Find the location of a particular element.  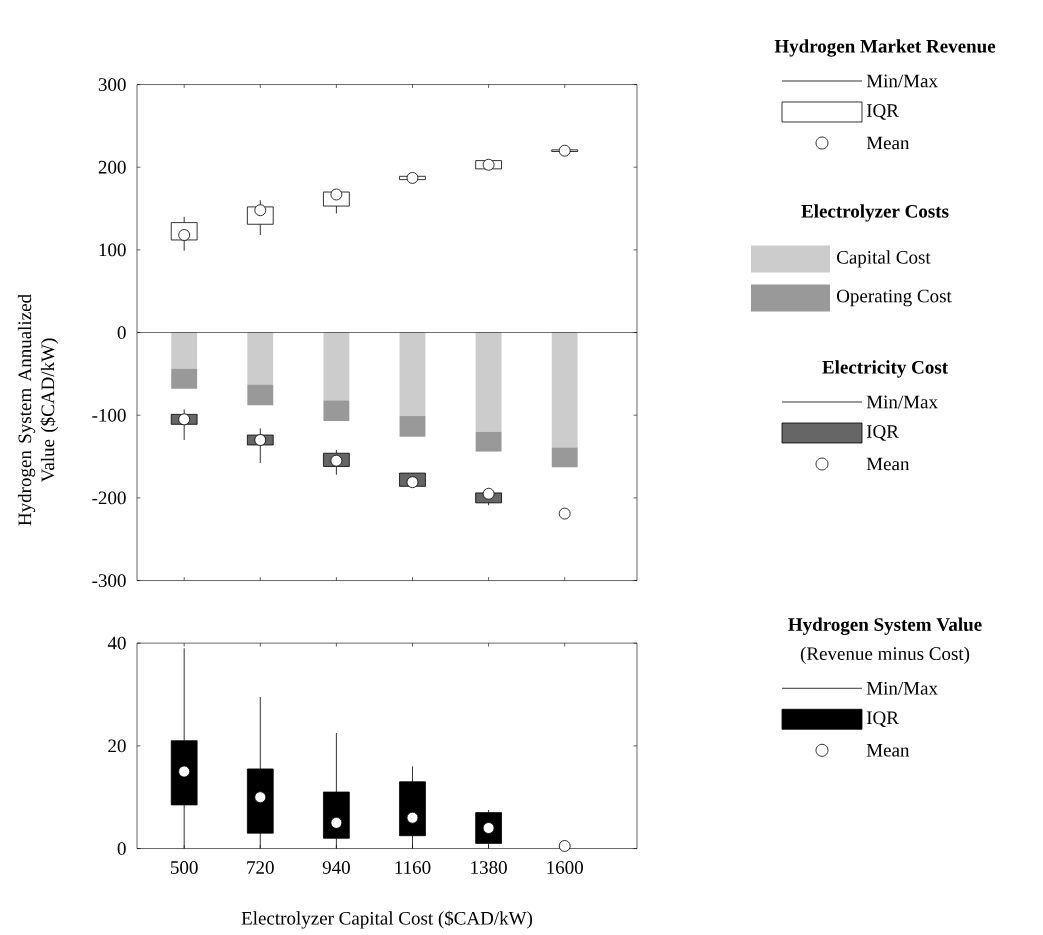

y-tick-label: -300 is located at coordinates (109, 580).